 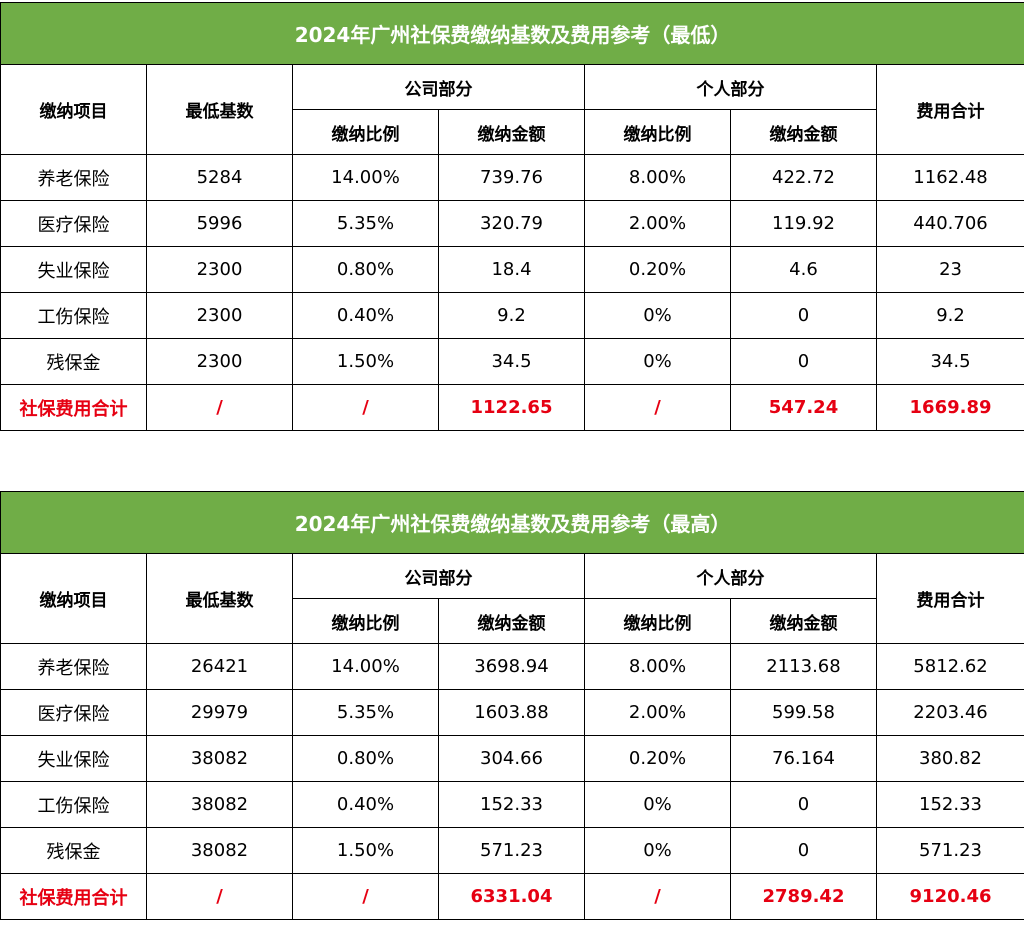 What do you see at coordinates (949, 269) in the screenshot?
I see `cell-total: 23` at bounding box center [949, 269].